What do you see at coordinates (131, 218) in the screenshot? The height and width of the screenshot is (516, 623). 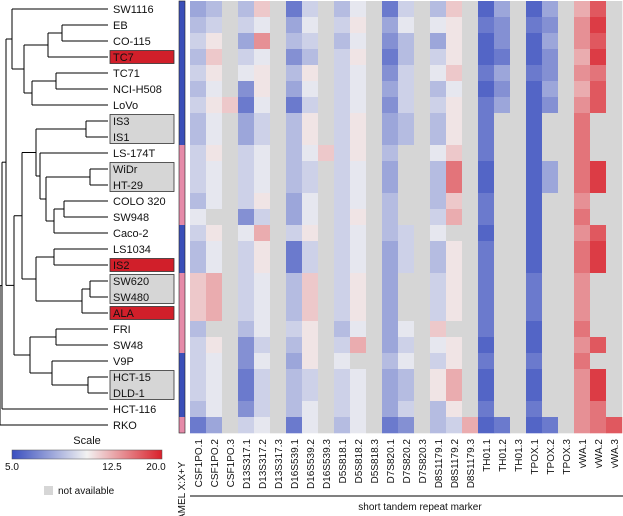 I see `row-label-sw948: SW948` at bounding box center [131, 218].